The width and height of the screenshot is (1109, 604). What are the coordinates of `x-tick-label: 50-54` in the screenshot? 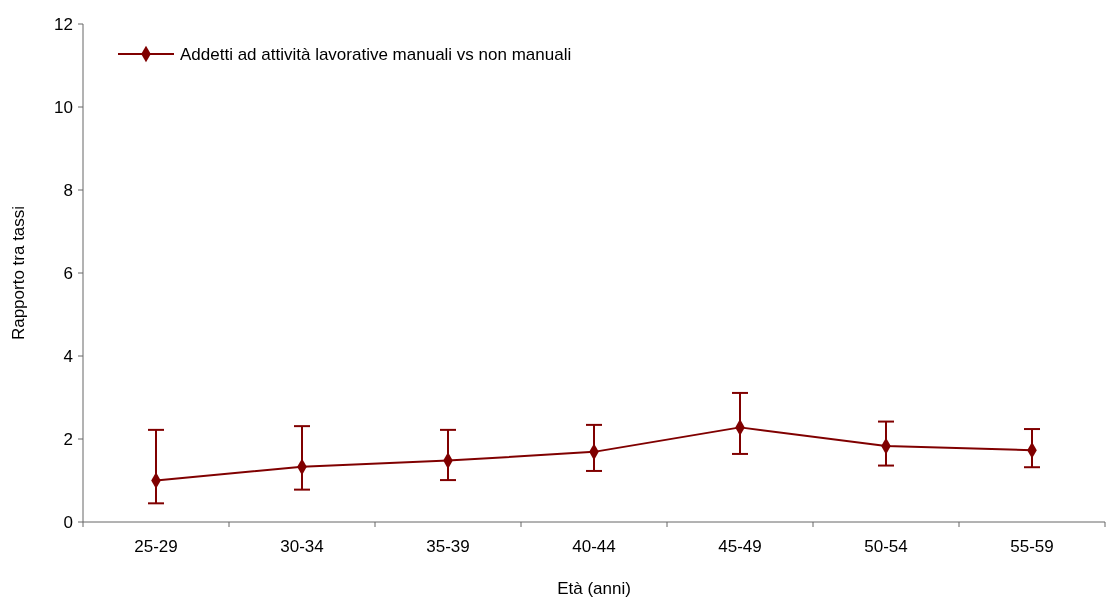 It's located at (886, 546).